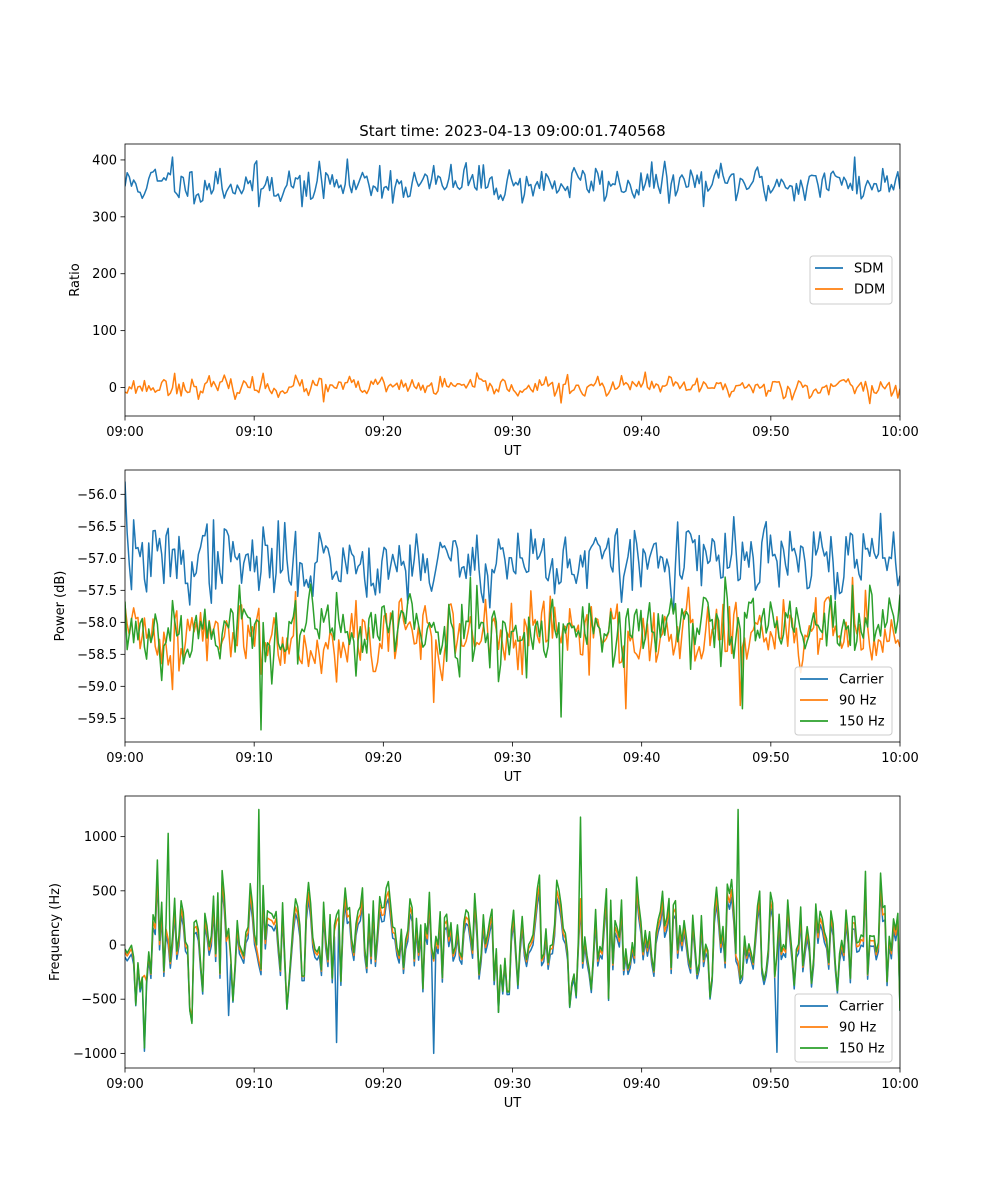 The height and width of the screenshot is (1200, 1000). What do you see at coordinates (97, 559) in the screenshot?
I see `y-tick-label: −57.0` at bounding box center [97, 559].